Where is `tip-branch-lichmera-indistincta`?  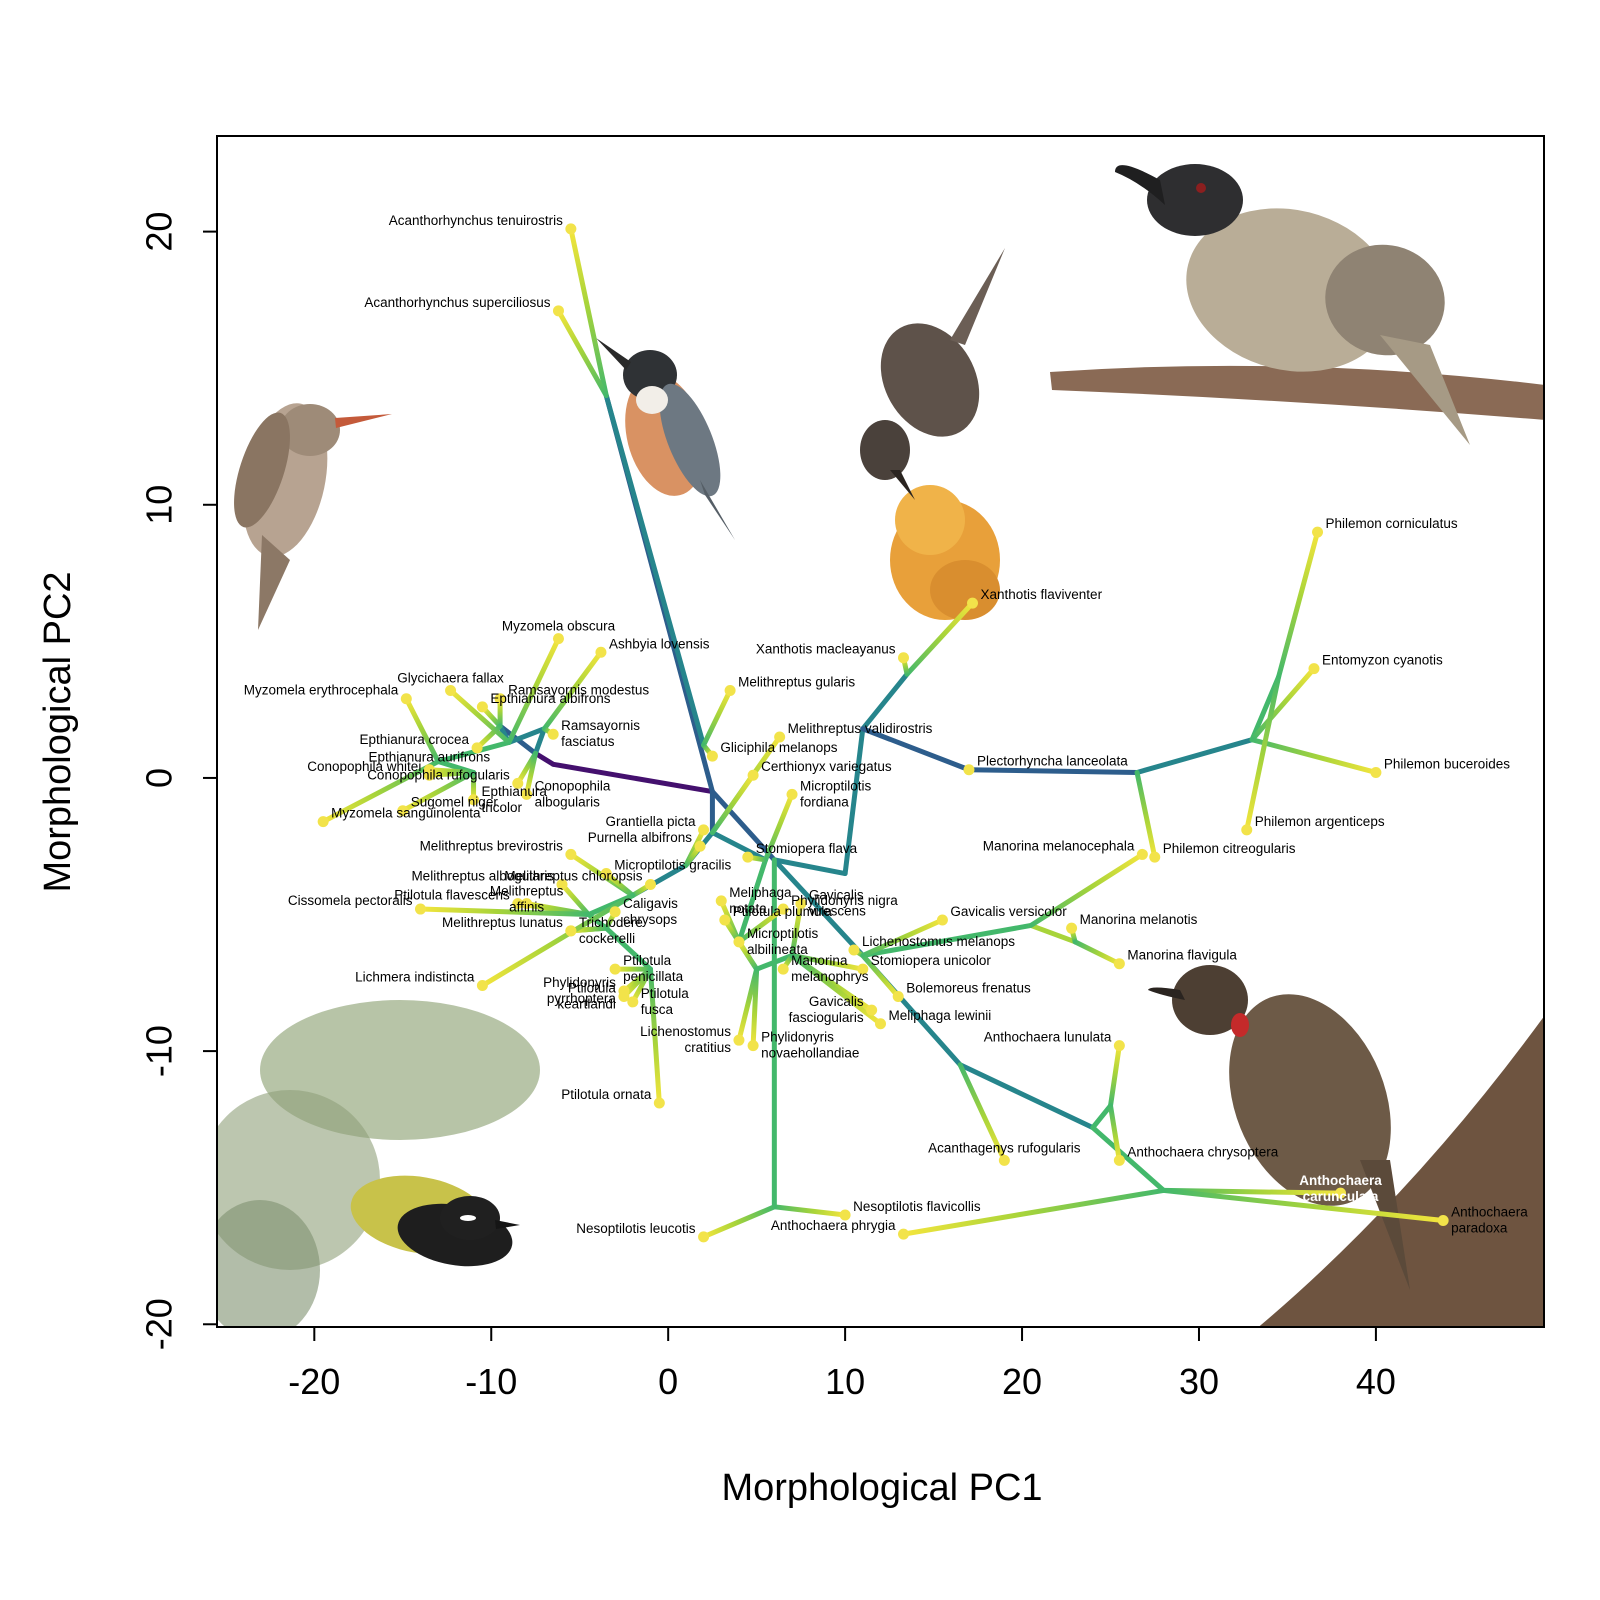
tip-branch-lichmera-indistincta is located at coordinates (557, 940).